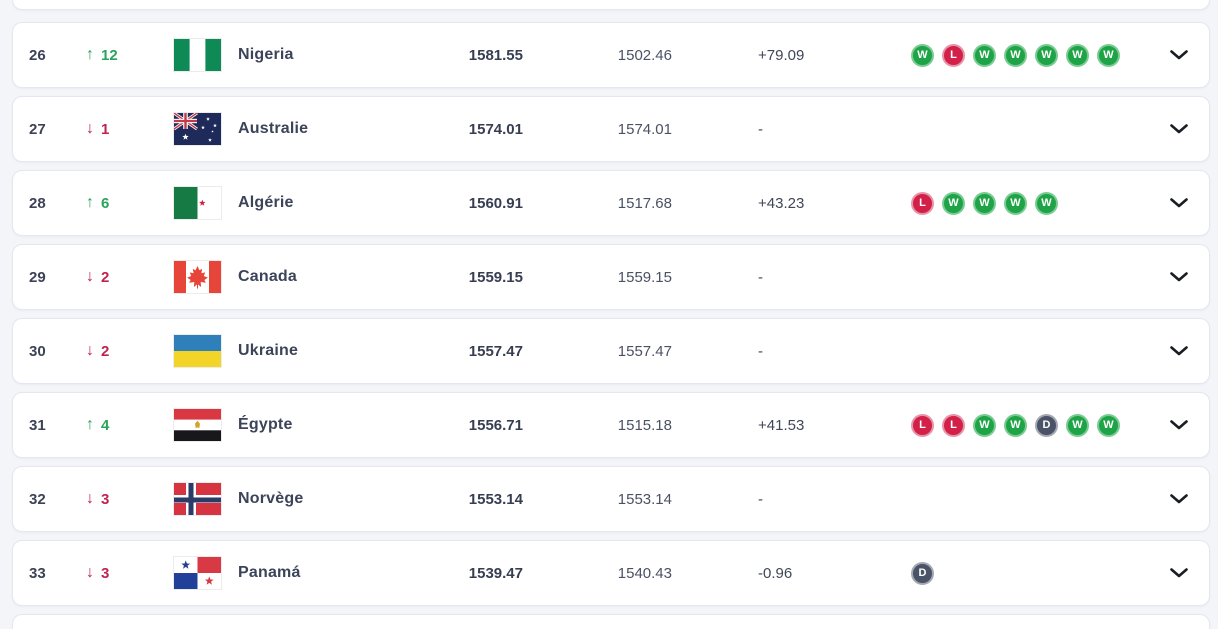  Describe the element at coordinates (197, 425) in the screenshot. I see `country-flag-icon-egypt` at that location.